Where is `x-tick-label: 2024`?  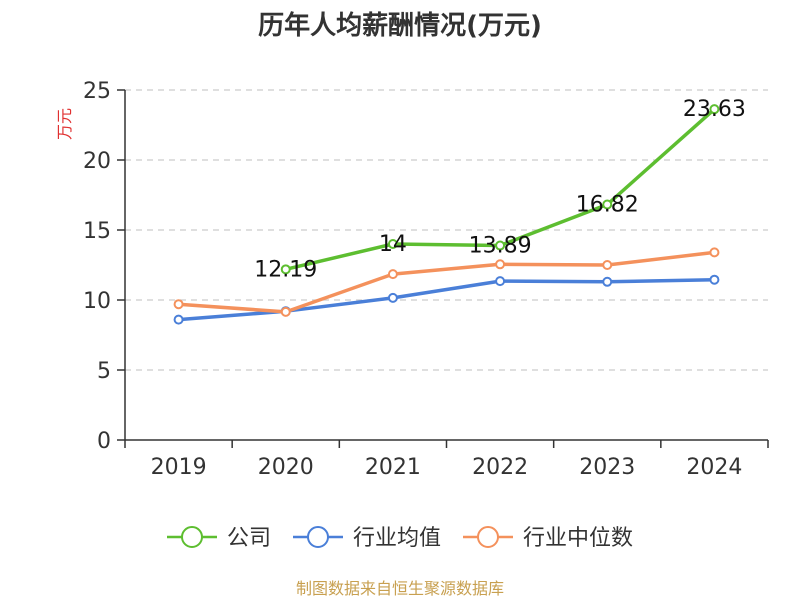 x-tick-label: 2024 is located at coordinates (714, 467).